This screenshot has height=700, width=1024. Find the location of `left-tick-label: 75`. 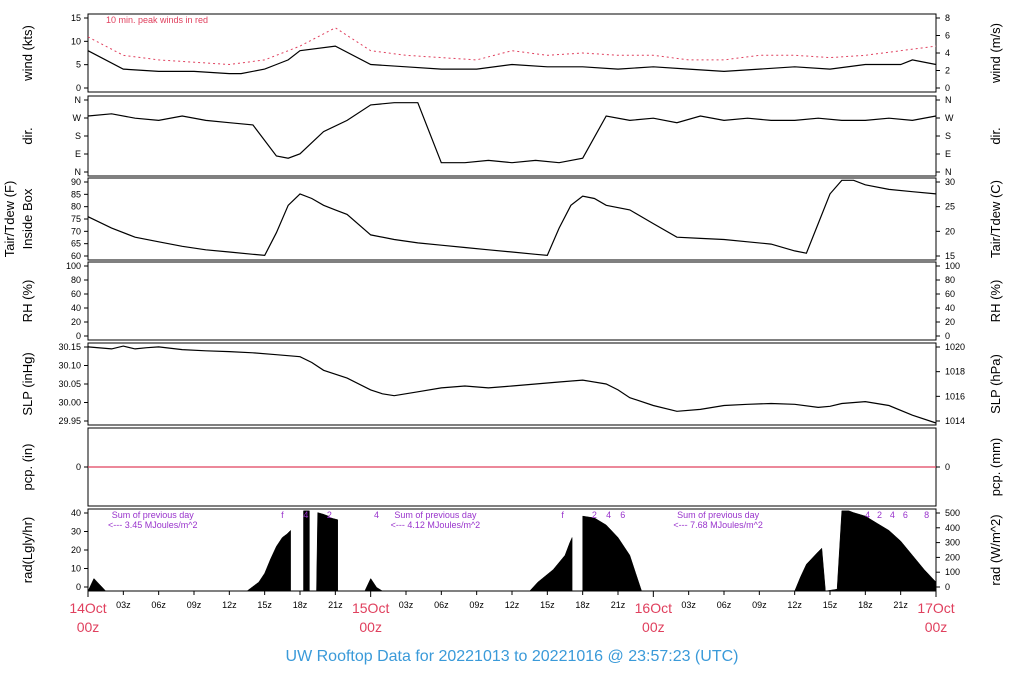

left-tick-label: 75 is located at coordinates (76, 219).